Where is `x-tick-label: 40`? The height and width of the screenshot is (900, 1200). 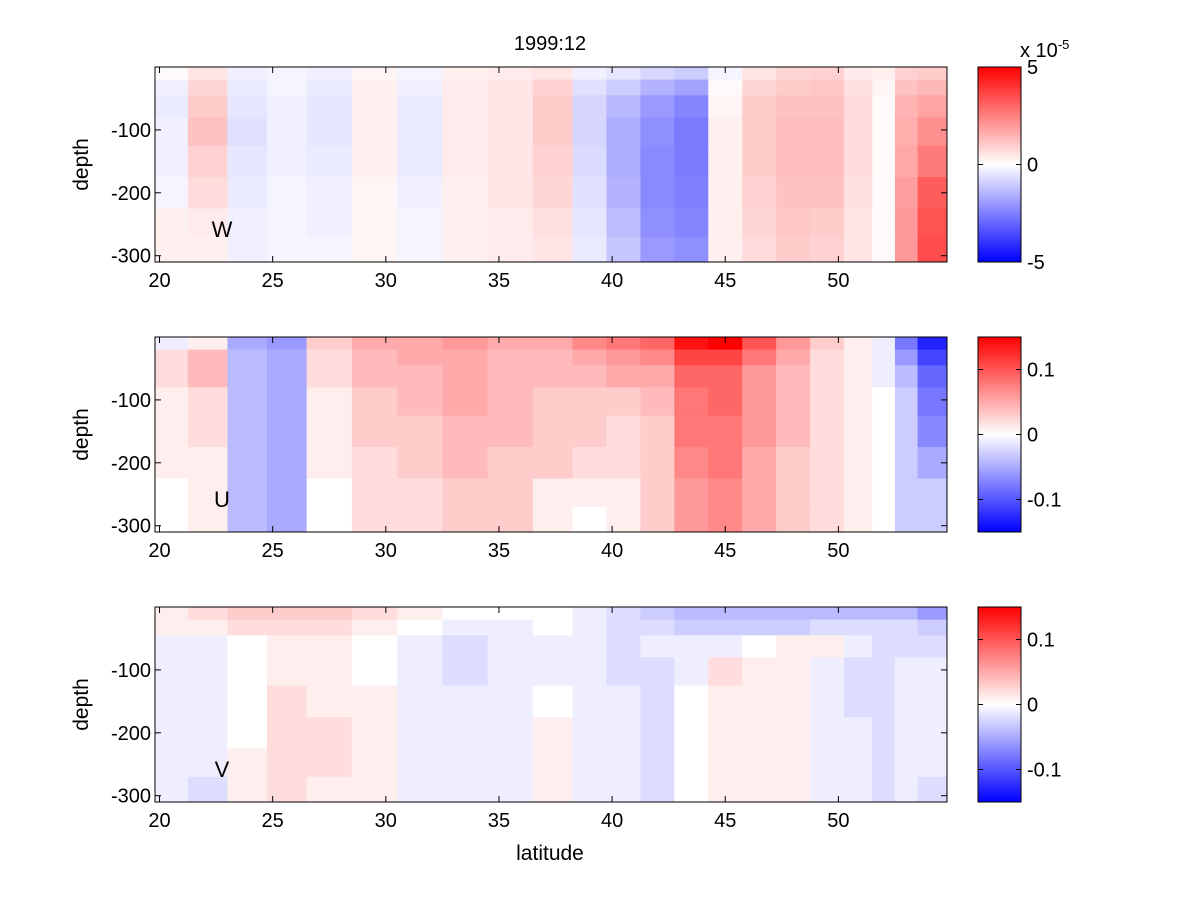
x-tick-label: 40 is located at coordinates (612, 821).